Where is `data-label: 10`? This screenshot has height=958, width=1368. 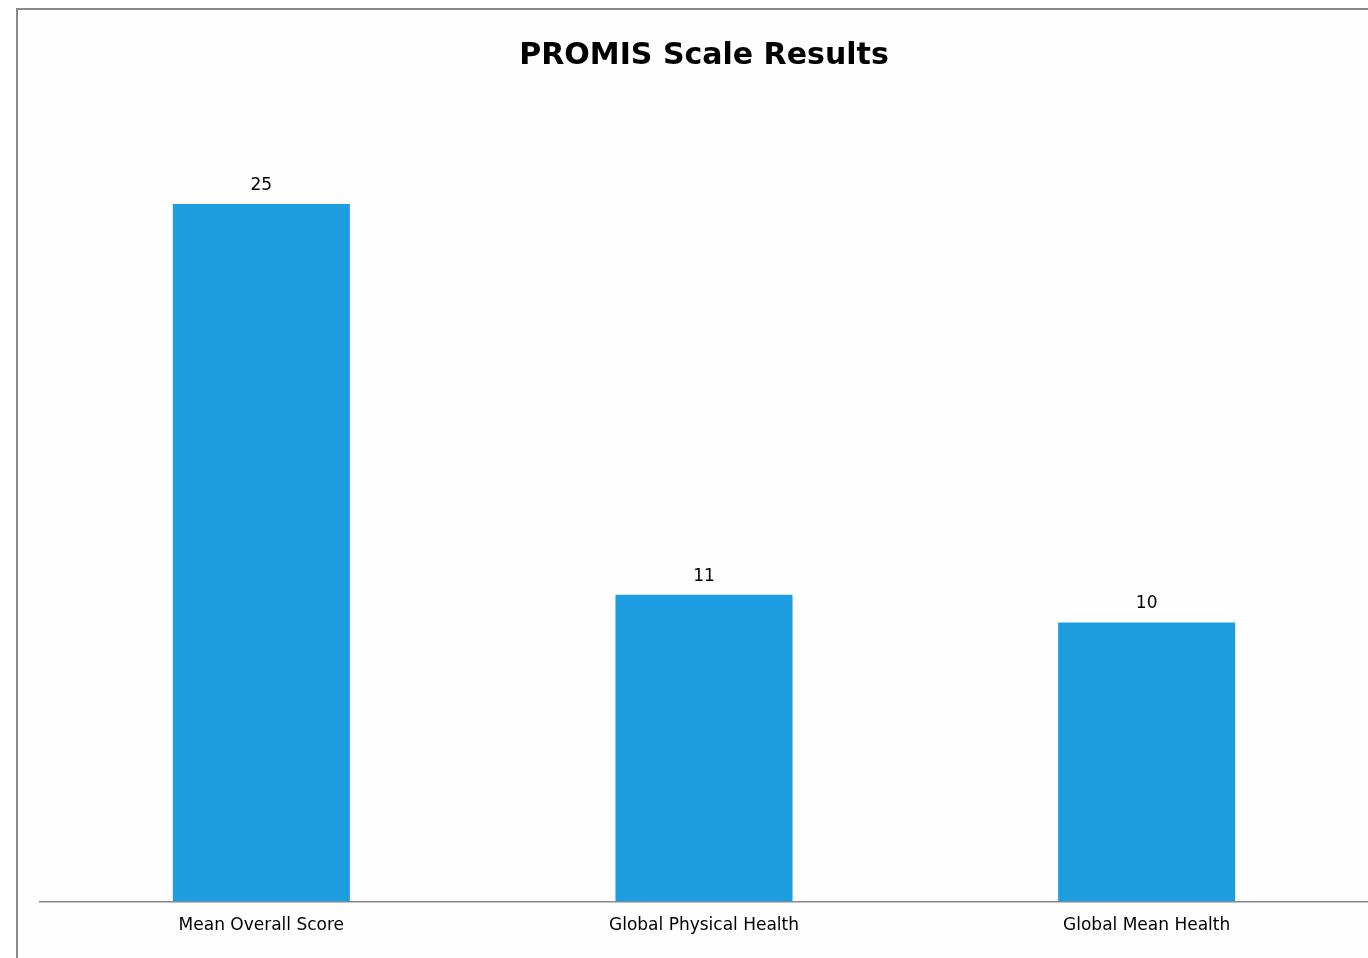
data-label: 10 is located at coordinates (1146, 602).